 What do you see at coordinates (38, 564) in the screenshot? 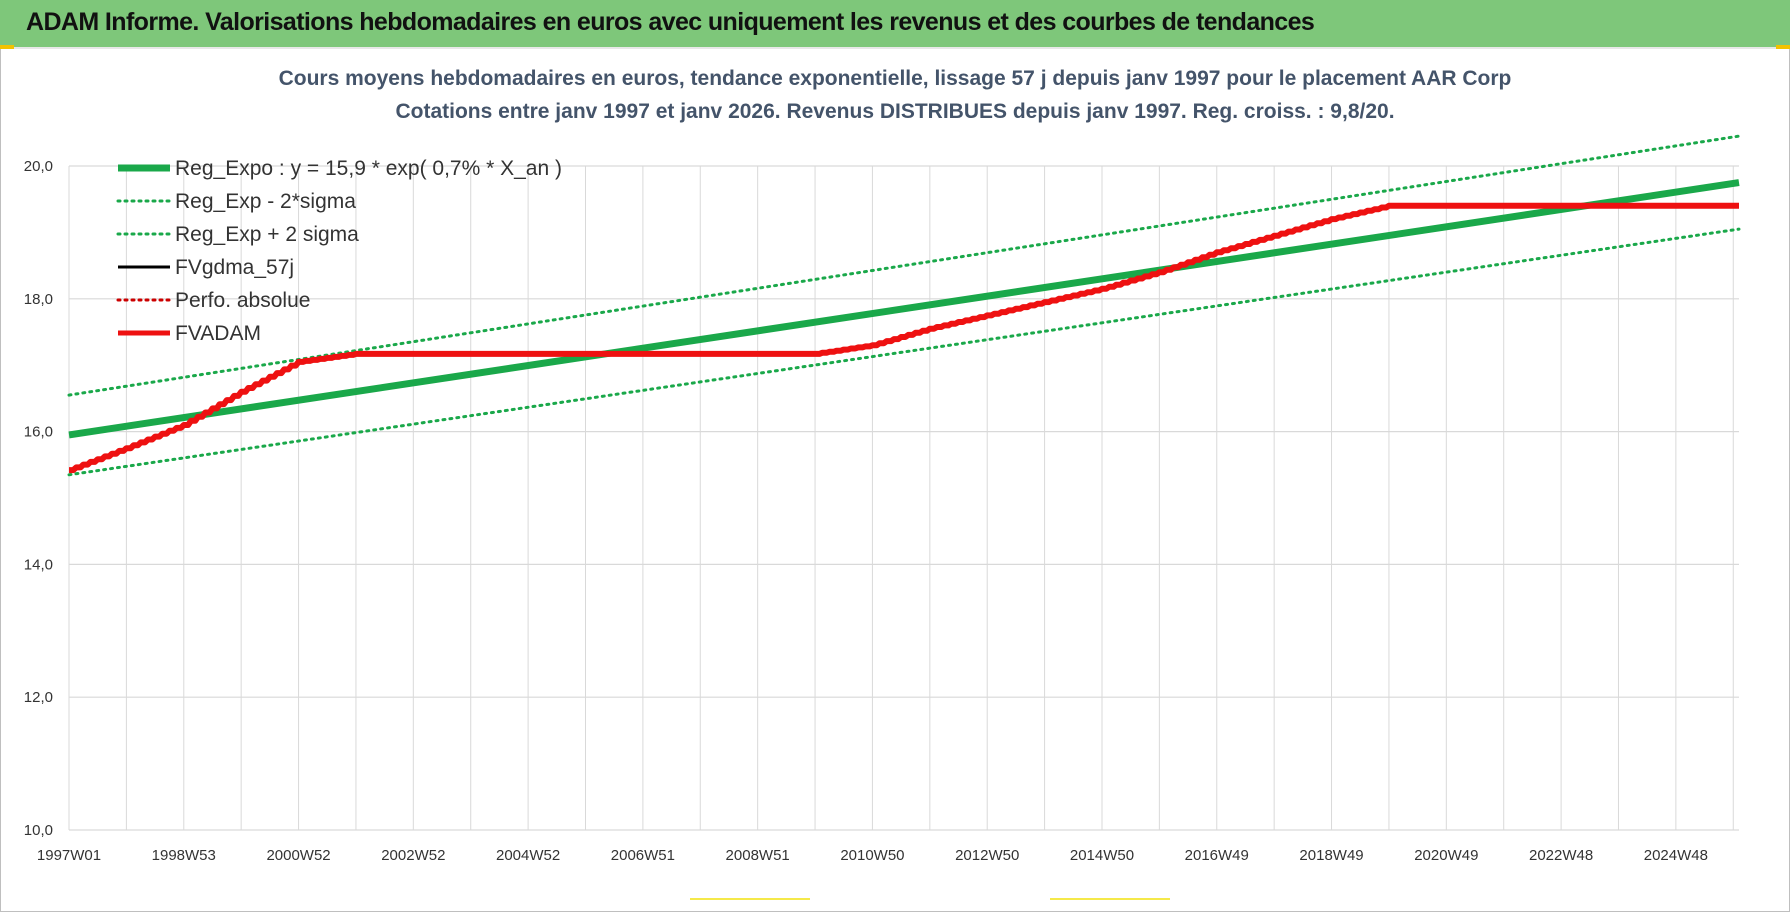
I see `y-tick-label: 14,0` at bounding box center [38, 564].